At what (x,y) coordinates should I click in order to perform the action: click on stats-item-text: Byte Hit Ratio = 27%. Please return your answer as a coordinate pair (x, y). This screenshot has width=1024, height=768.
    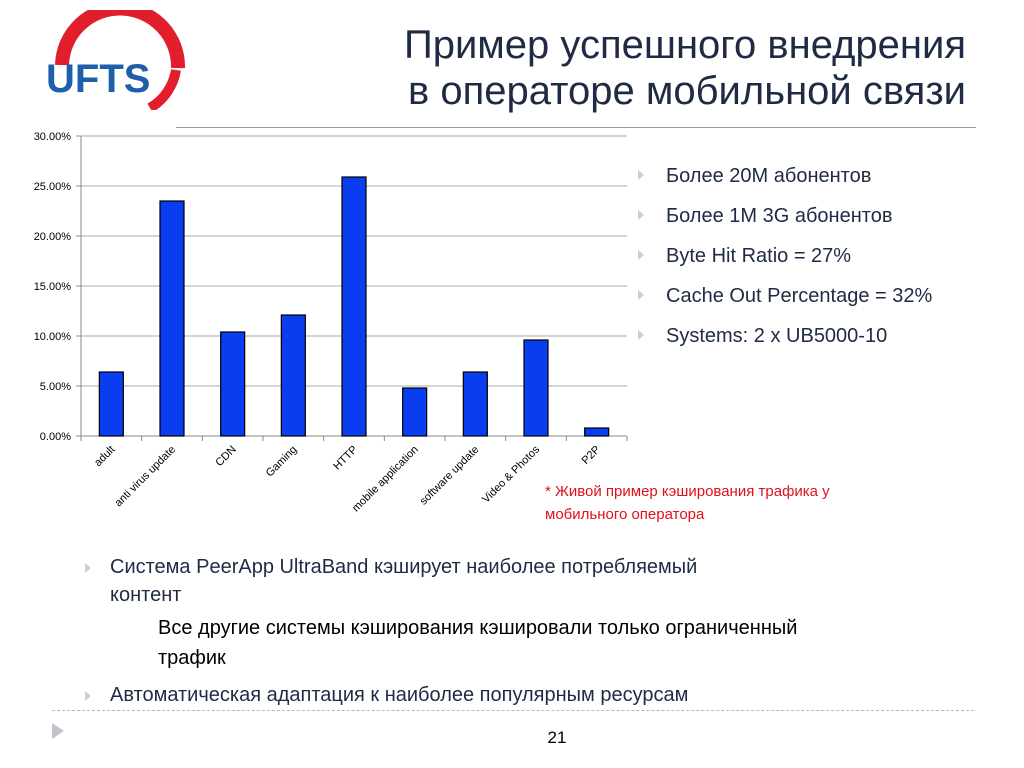
    Looking at the image, I should click on (759, 256).